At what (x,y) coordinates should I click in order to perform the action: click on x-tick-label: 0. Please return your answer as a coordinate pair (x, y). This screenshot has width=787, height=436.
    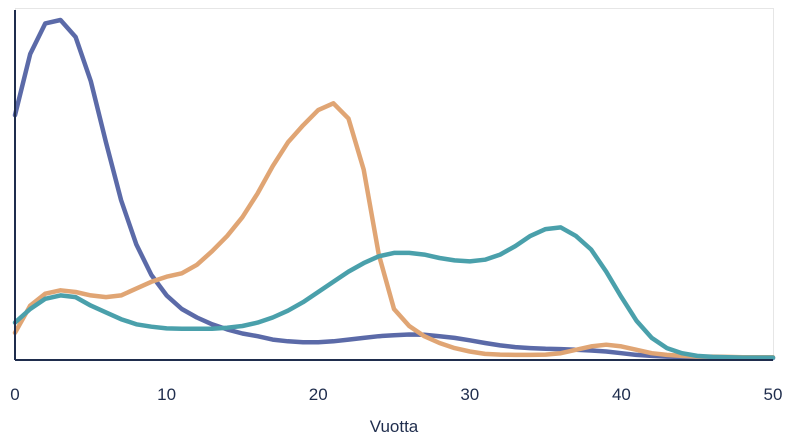
    Looking at the image, I should click on (14, 394).